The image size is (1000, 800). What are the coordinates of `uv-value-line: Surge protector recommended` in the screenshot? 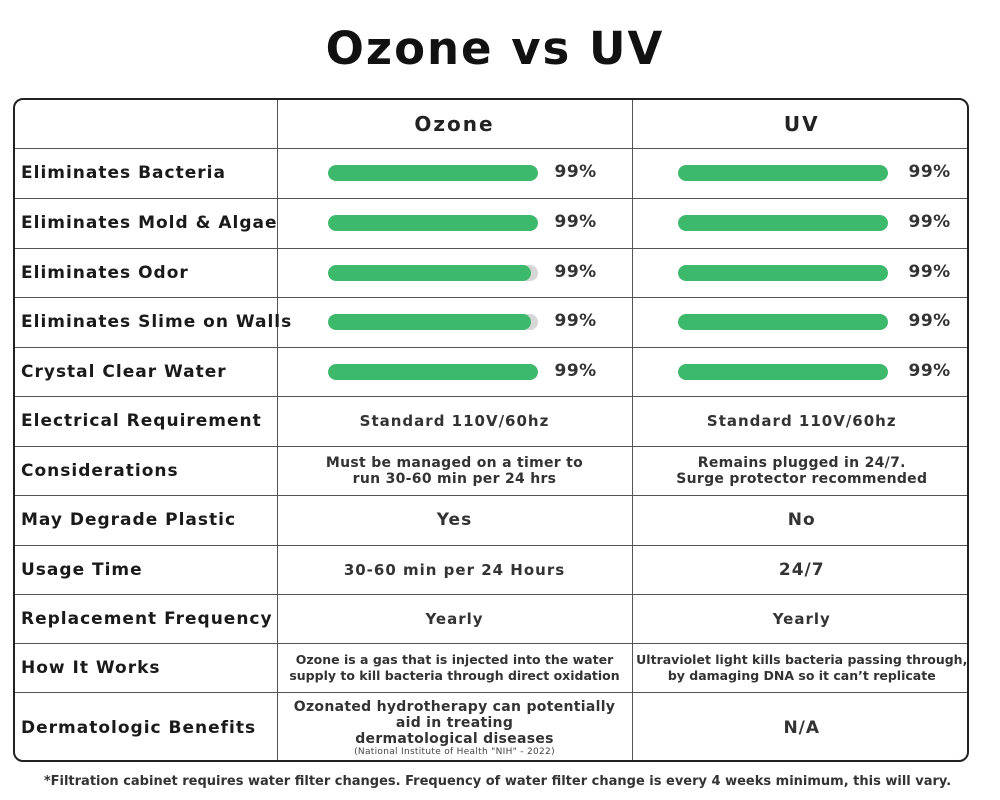 It's located at (802, 478).